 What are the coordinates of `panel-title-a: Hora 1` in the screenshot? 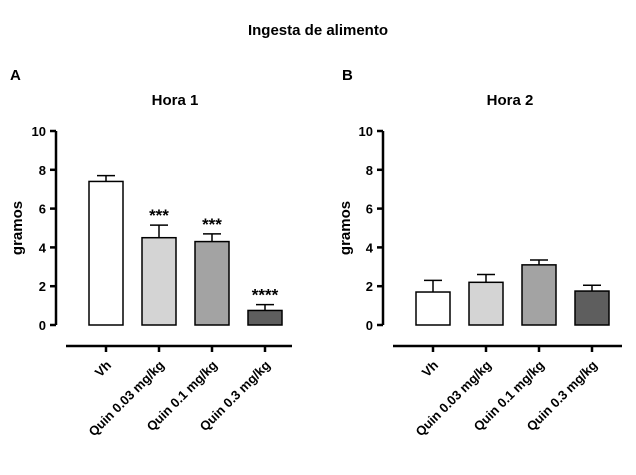 It's located at (175, 100).